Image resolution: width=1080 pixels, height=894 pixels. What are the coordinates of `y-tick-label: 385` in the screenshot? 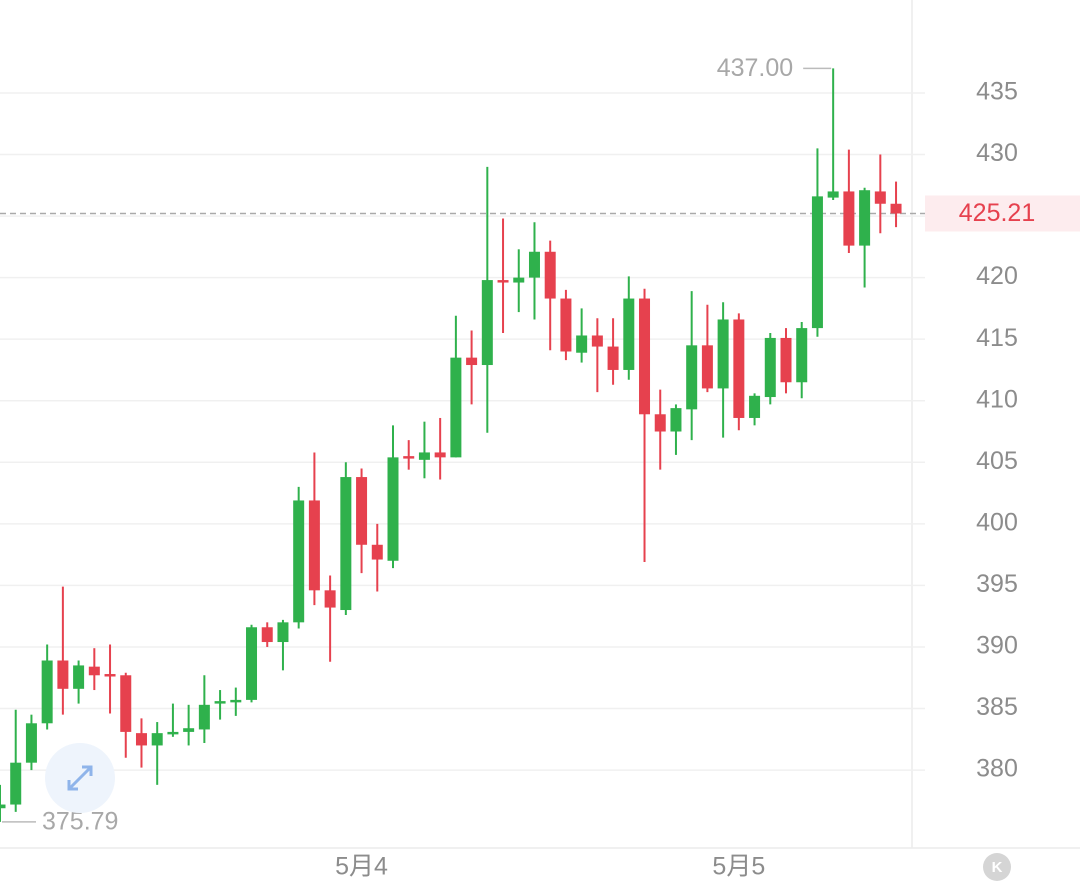 It's located at (997, 707).